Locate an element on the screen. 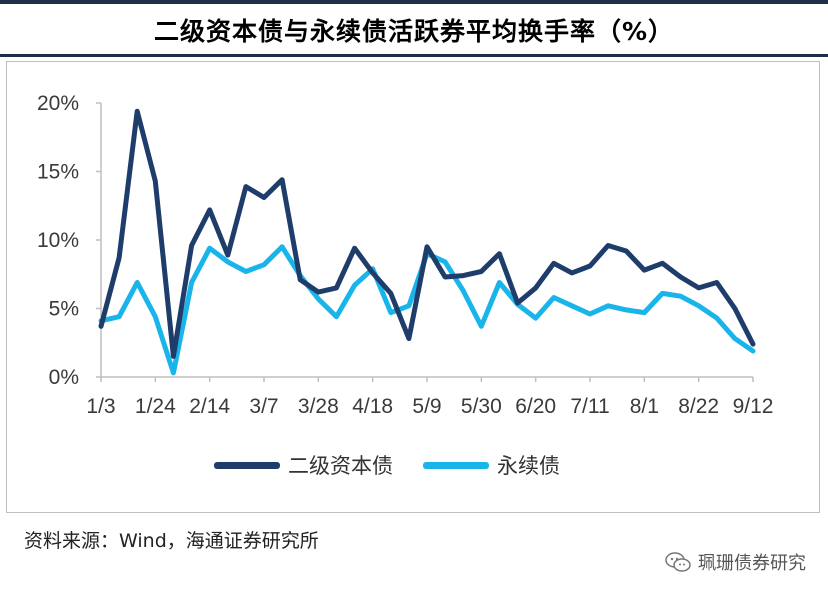 This screenshot has height=598, width=828. x-tick-label: 4/18 is located at coordinates (372, 406).